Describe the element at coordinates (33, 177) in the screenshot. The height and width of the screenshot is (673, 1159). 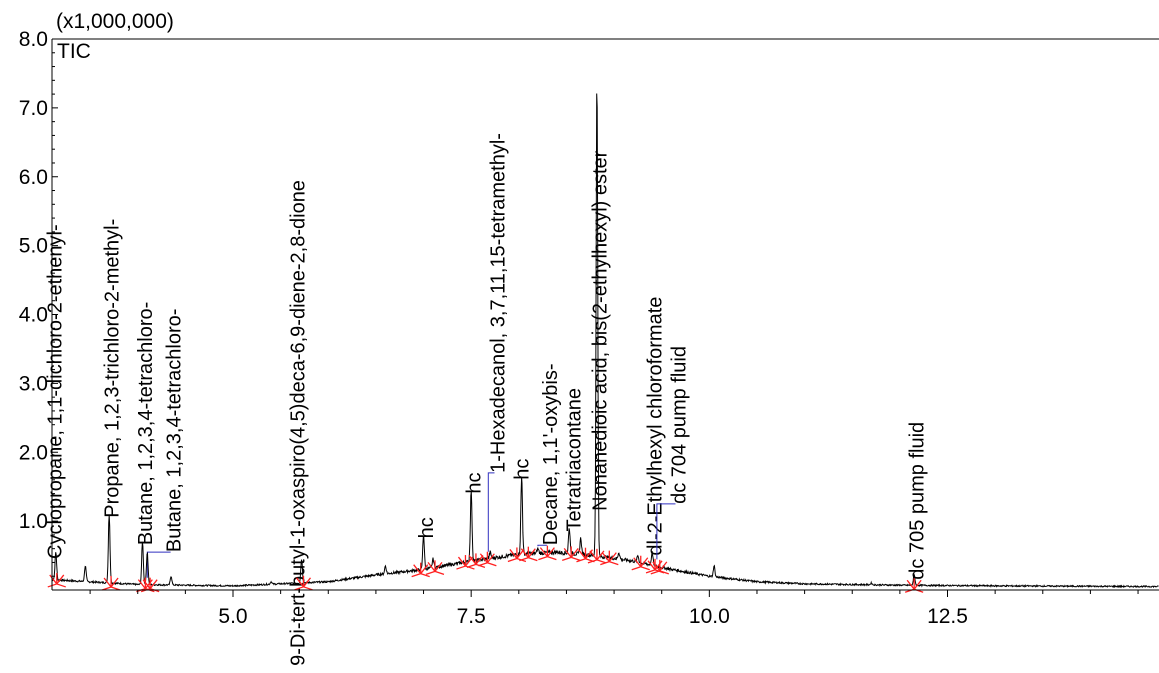
I see `y-tick-label: 6.0` at that location.